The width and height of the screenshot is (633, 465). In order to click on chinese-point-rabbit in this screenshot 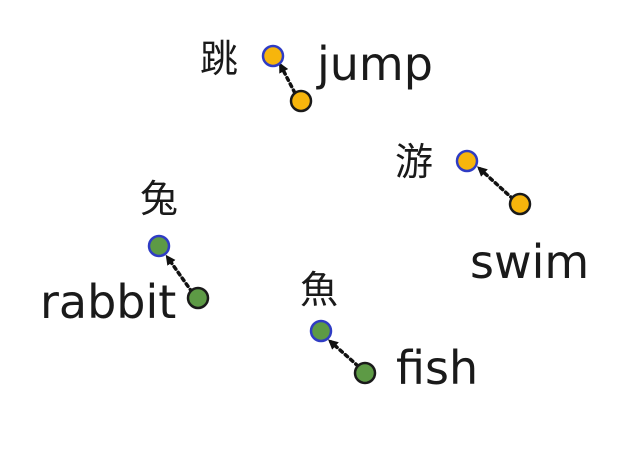, I will do `click(159, 246)`.